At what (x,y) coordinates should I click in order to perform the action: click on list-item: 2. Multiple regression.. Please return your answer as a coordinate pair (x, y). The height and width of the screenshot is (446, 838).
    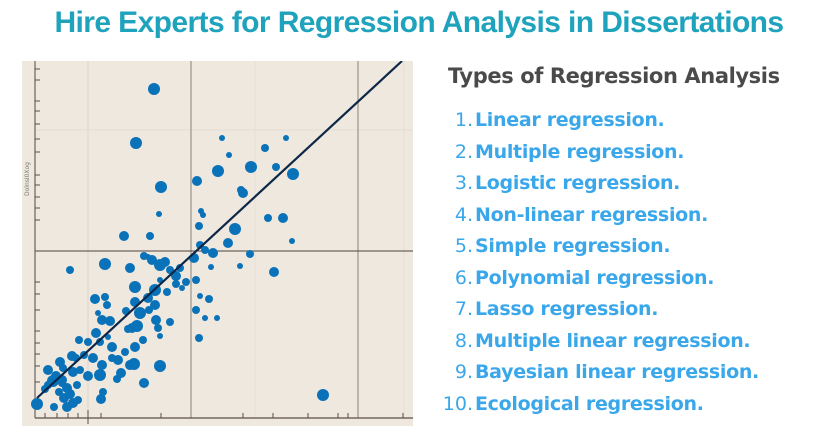
    Looking at the image, I should click on (569, 151).